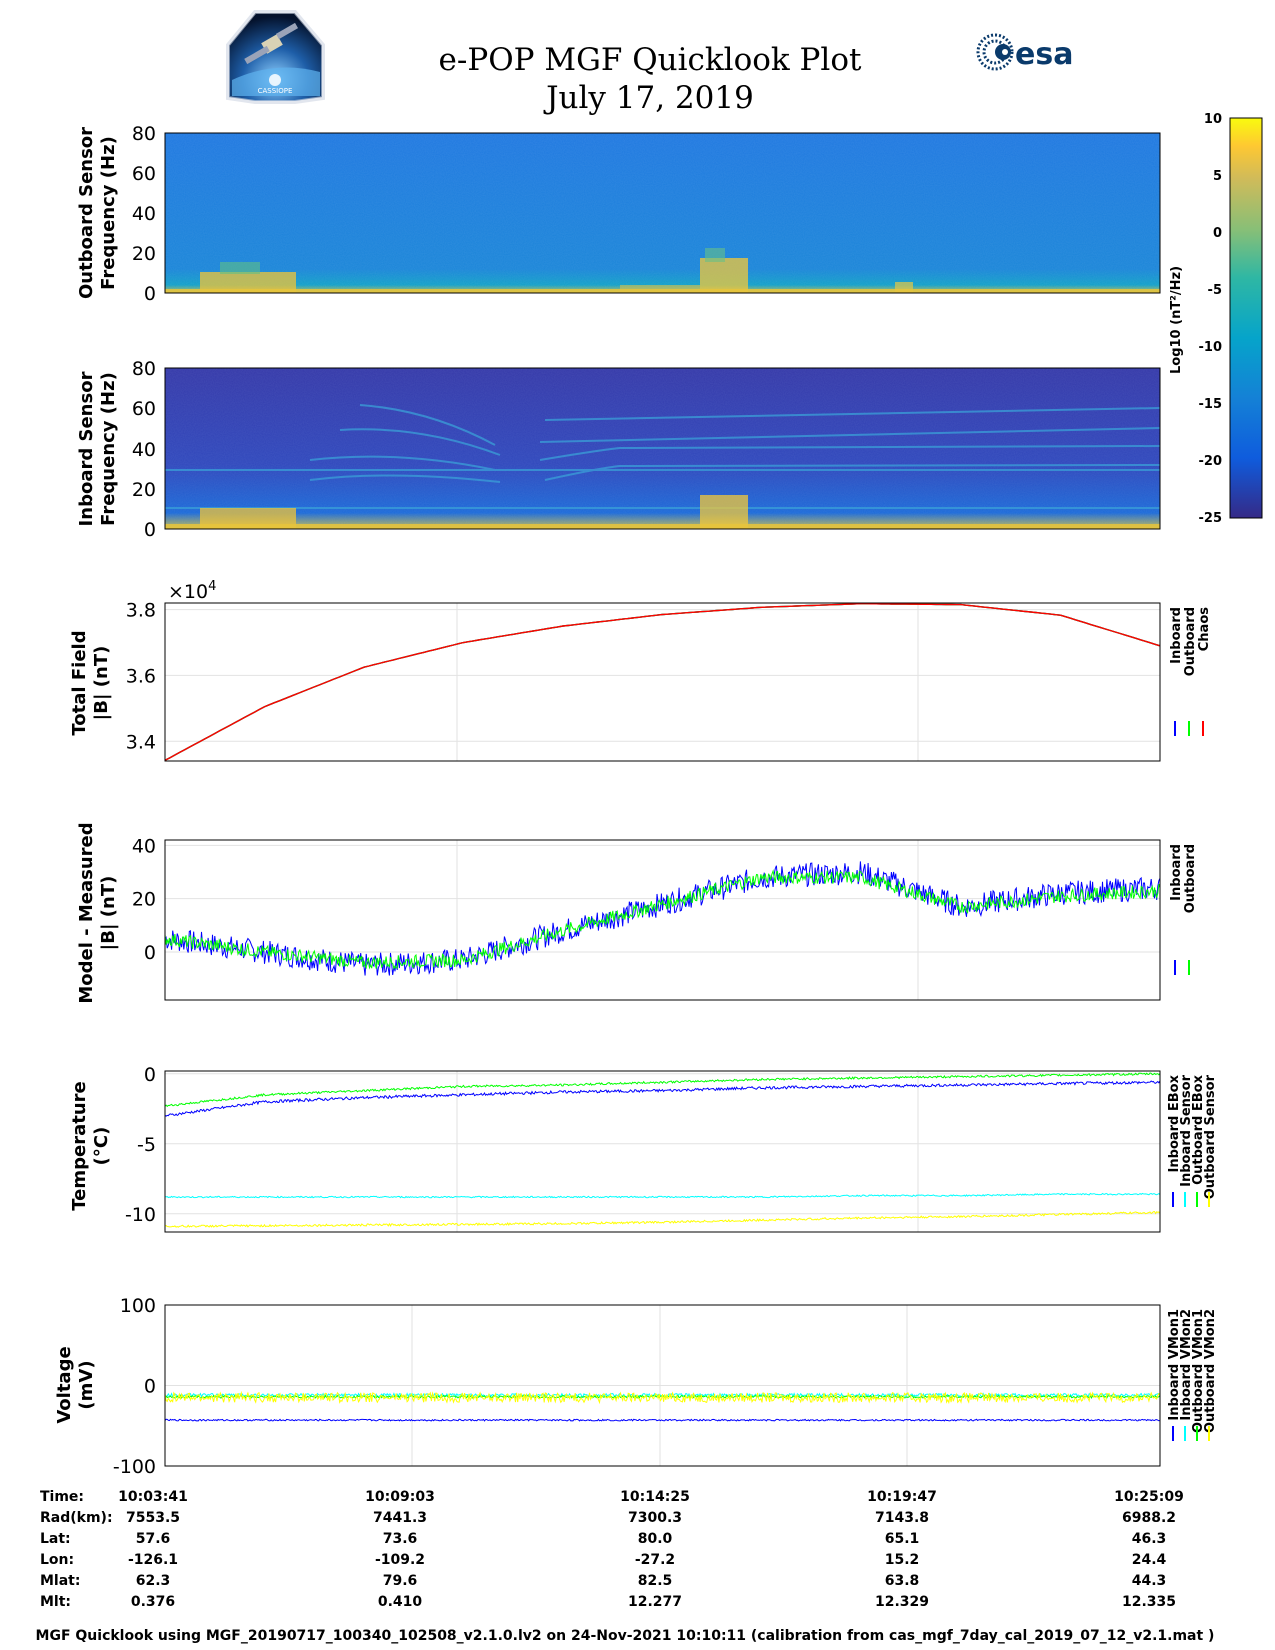 The height and width of the screenshot is (1650, 1275). I want to click on ephemeris-label: Mlt:, so click(55, 1602).